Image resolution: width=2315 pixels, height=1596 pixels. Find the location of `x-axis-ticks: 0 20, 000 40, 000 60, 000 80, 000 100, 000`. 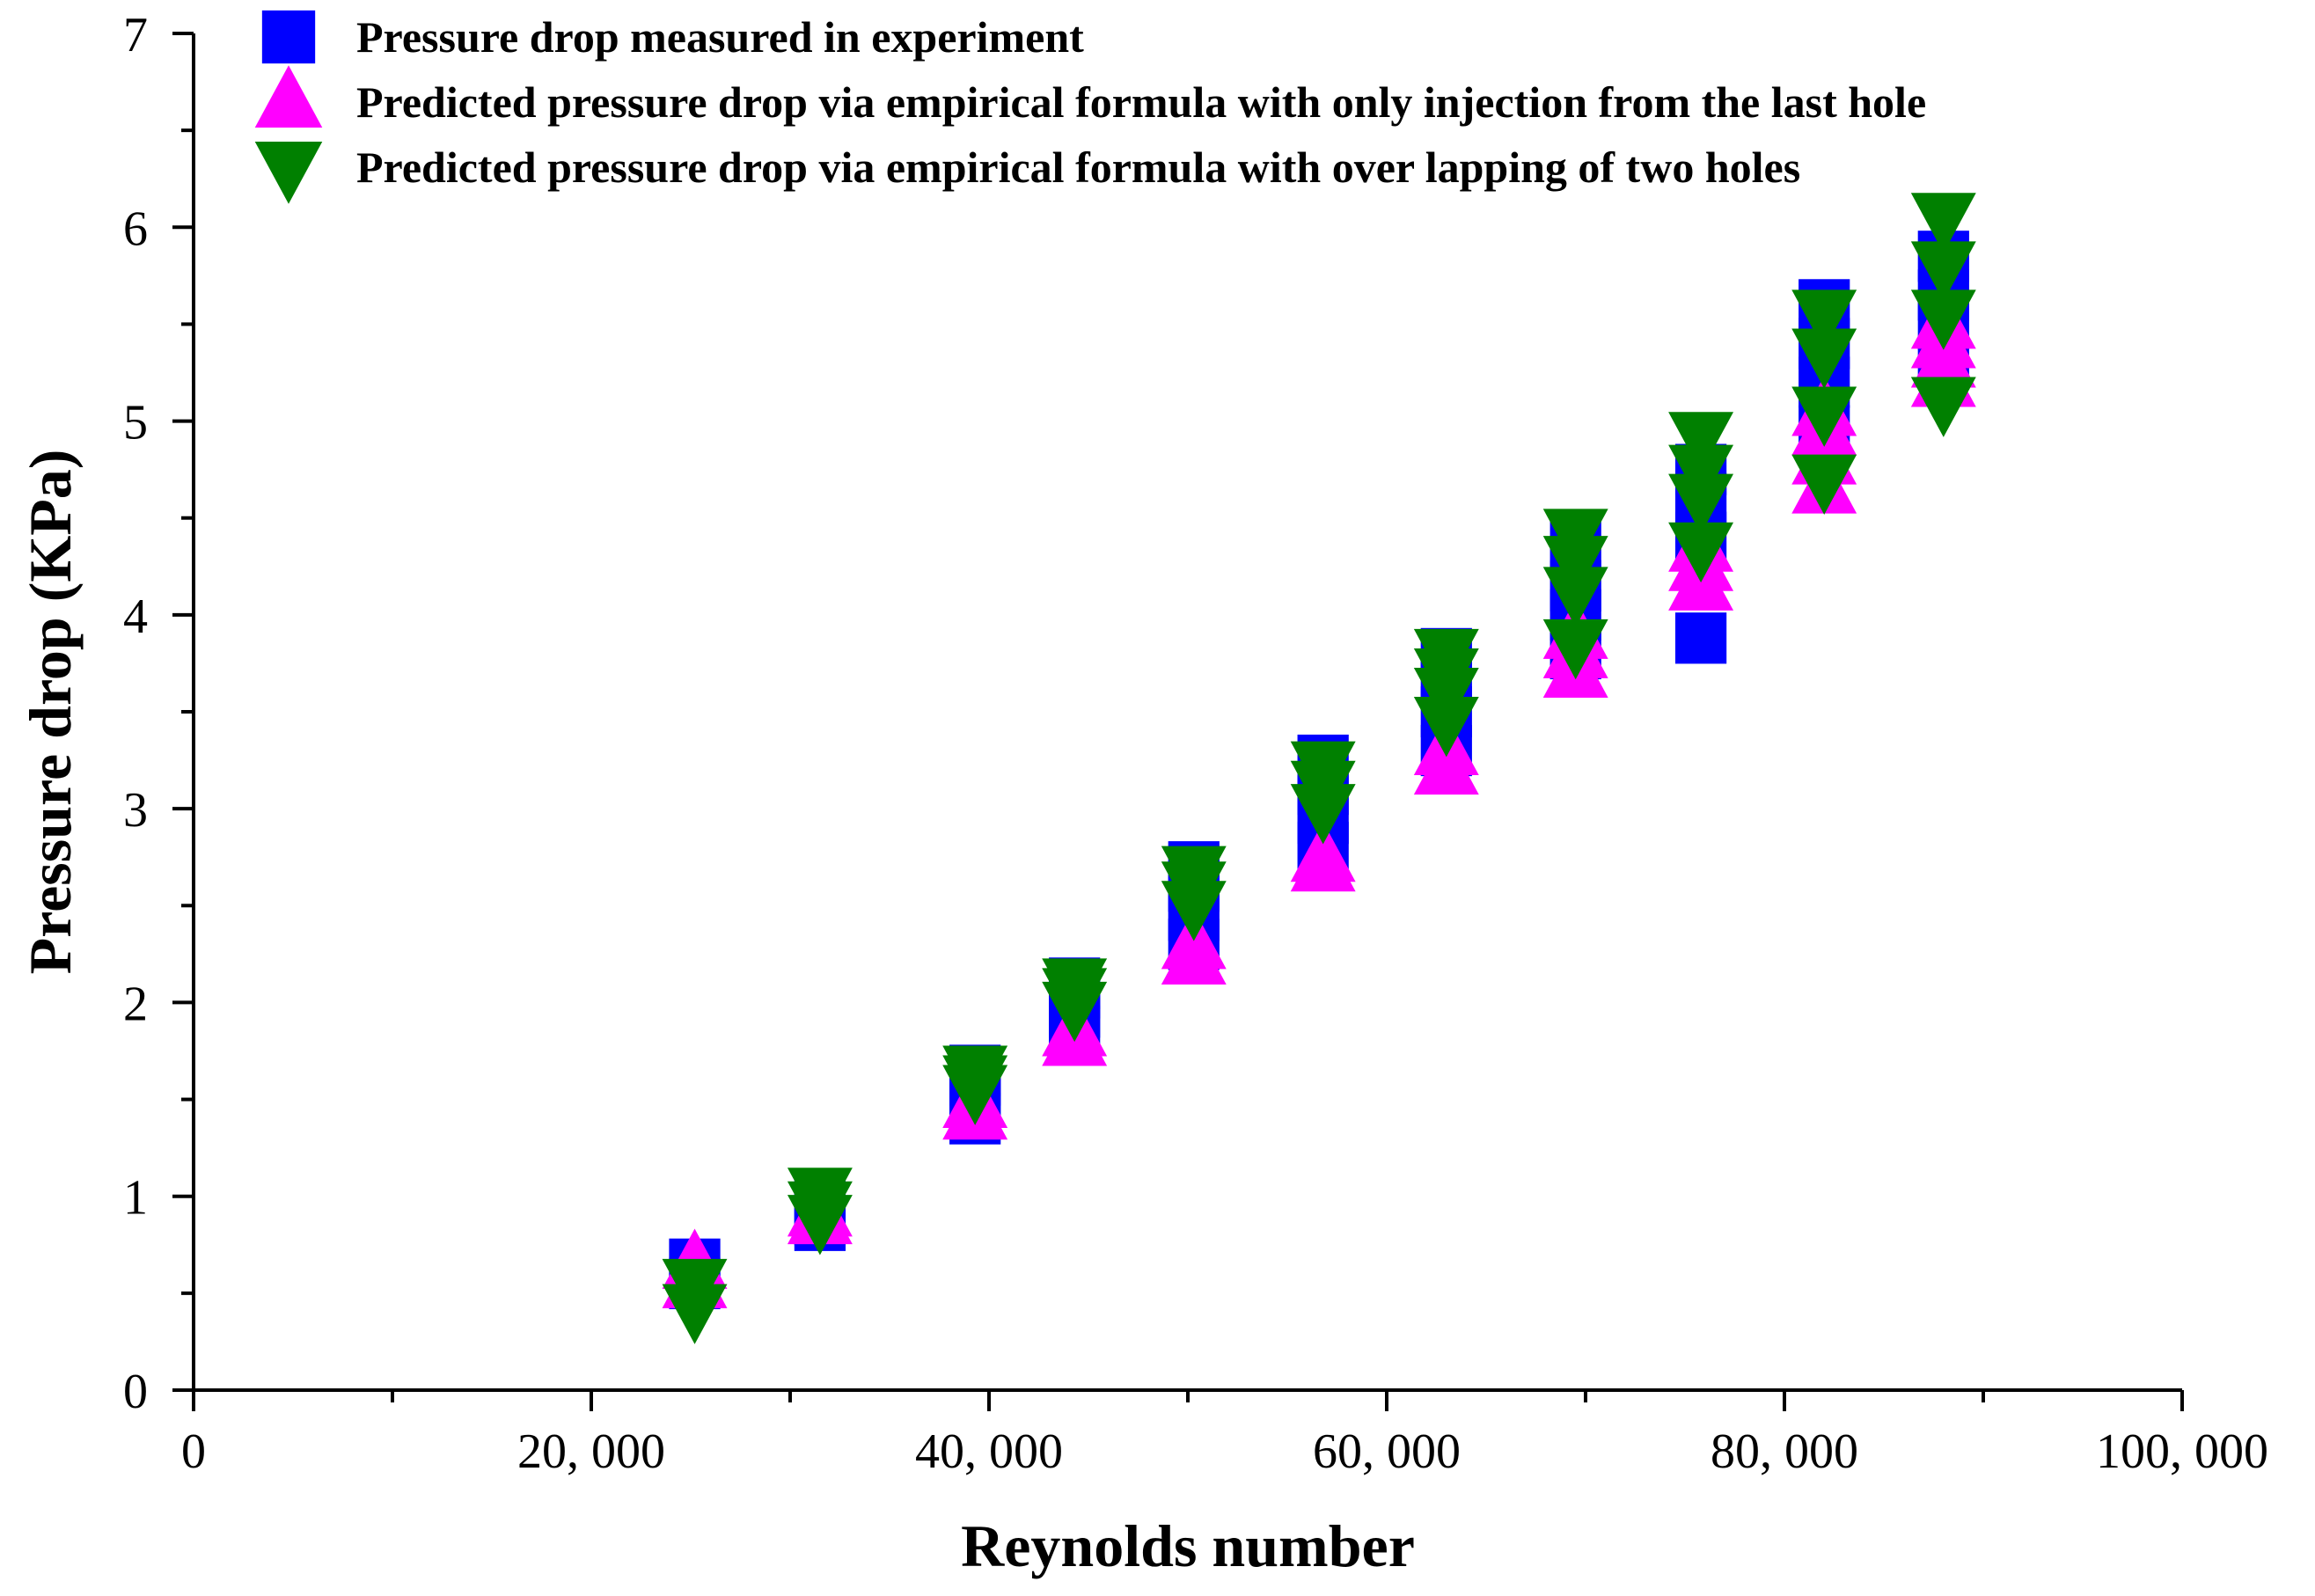

x-axis-ticks: 0 20, 000 40, 000 60, 000 80, 000 100, 000 is located at coordinates (1224, 1435).